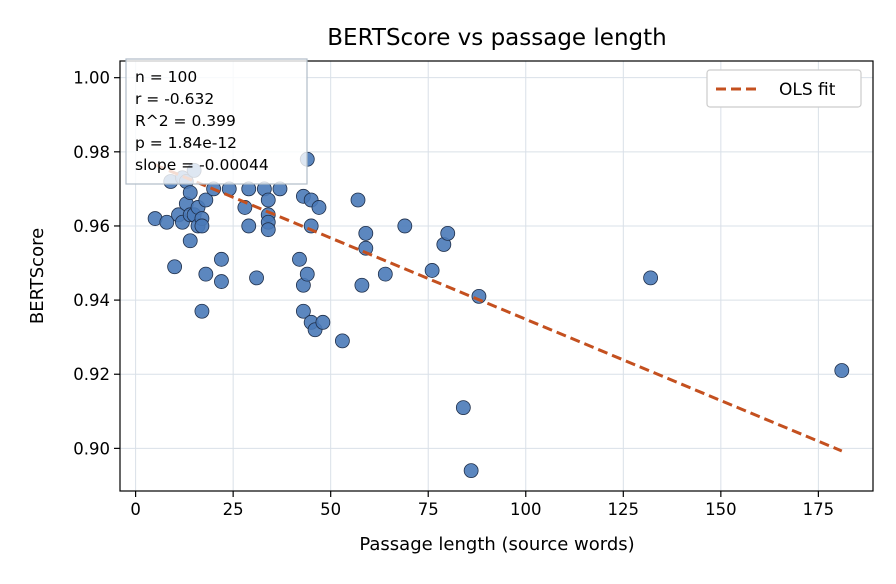 This screenshot has width=896, height=584. I want to click on x-tick-label: 150, so click(721, 509).